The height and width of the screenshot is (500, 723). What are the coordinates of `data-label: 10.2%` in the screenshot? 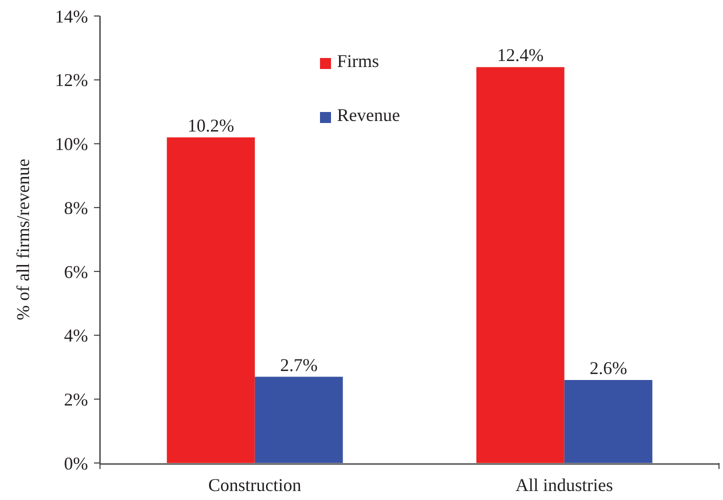 It's located at (211, 125).